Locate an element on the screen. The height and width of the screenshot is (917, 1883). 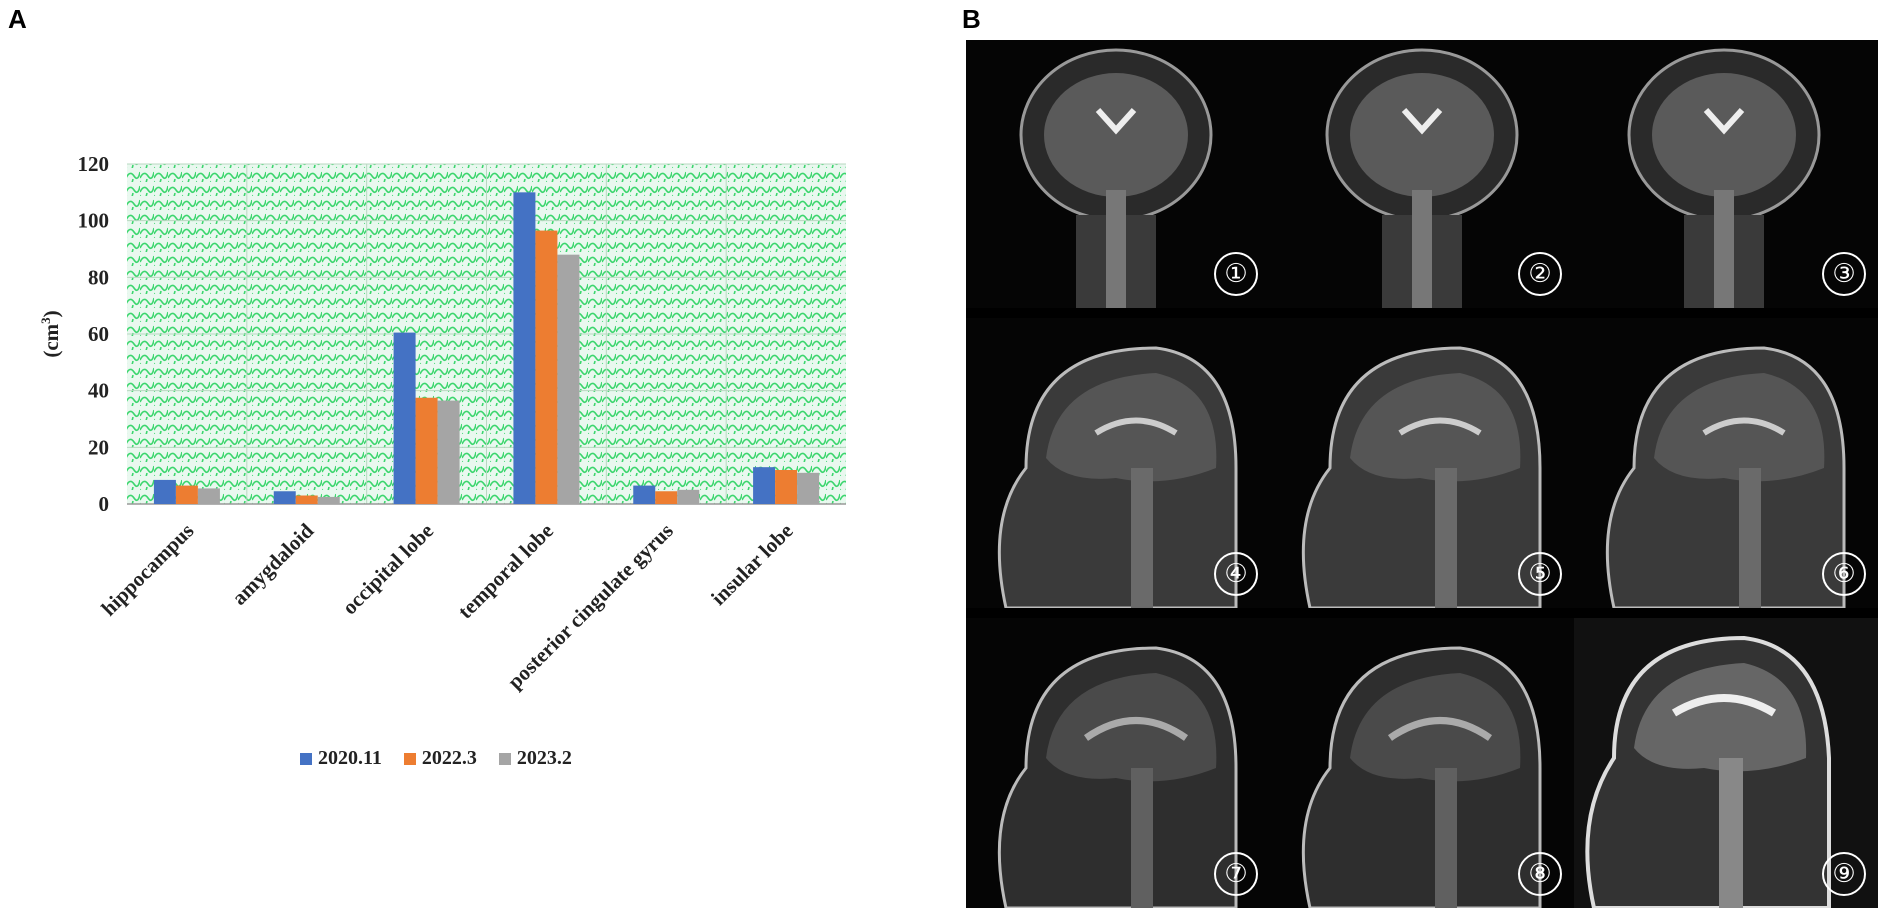
image-number-badge: ④ is located at coordinates (1236, 574).